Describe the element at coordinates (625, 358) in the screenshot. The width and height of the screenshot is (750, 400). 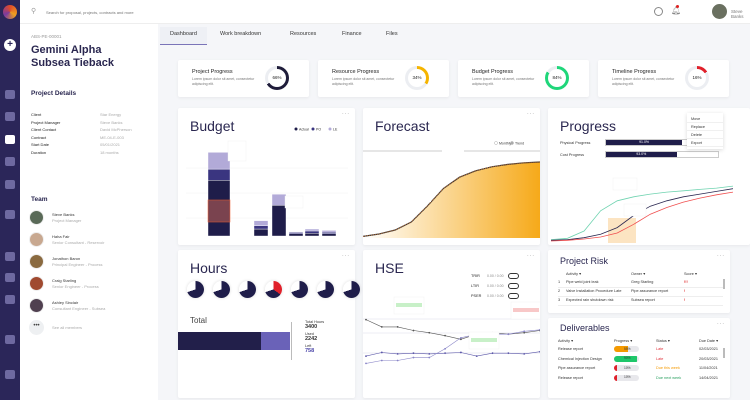
I see `progress-fill` at that location.